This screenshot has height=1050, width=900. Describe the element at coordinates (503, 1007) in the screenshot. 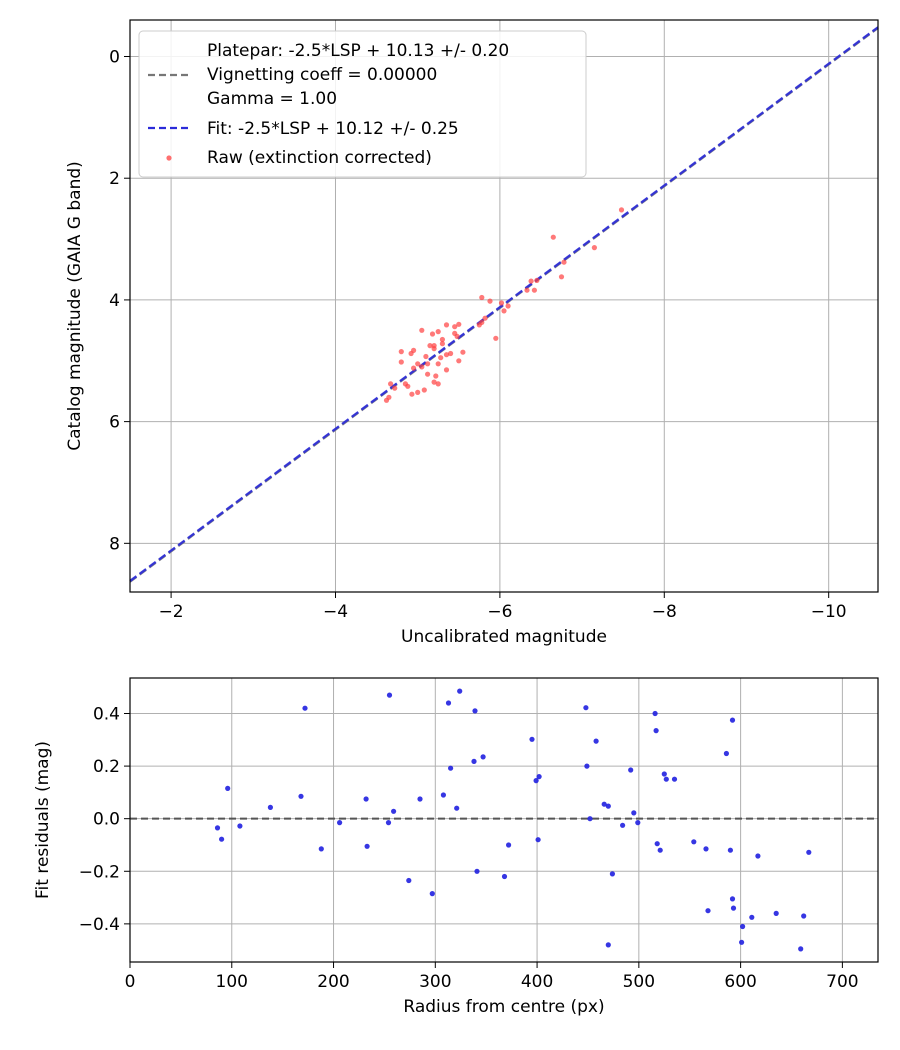

I see `bottom-x-axis-label: Radius from centre (px)` at that location.